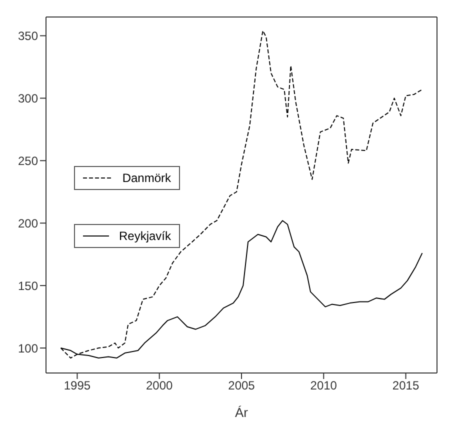 This screenshot has width=450, height=437. What do you see at coordinates (160, 385) in the screenshot?
I see `x-tick-label: 2000` at bounding box center [160, 385].